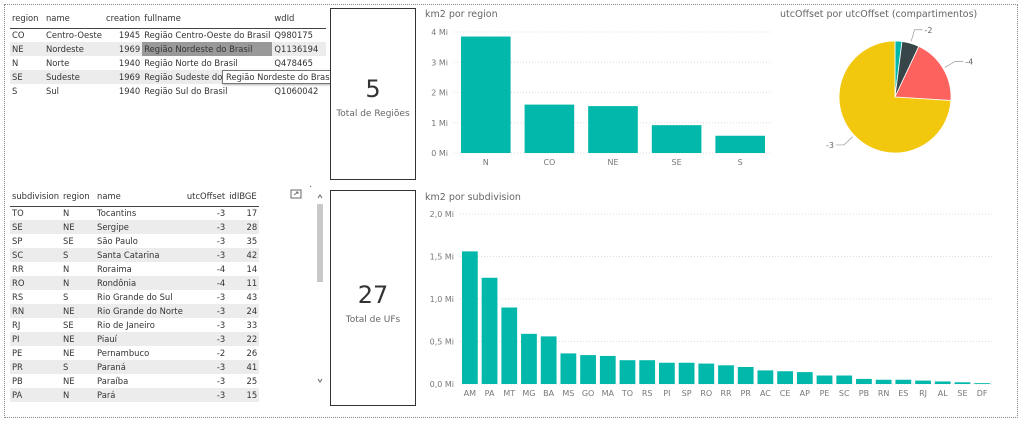 This screenshot has width=1024, height=422. Describe the element at coordinates (489, 330) in the screenshot. I see `bar-PA` at that location.